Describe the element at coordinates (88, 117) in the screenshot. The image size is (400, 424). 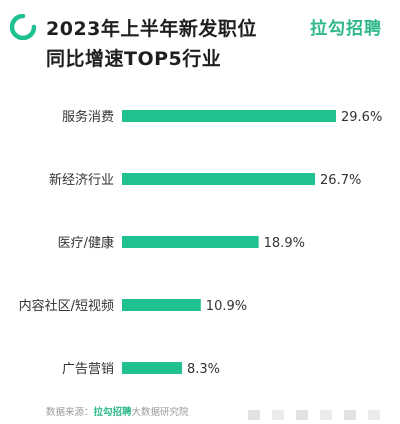
I see `category-label: 服务消费` at that location.